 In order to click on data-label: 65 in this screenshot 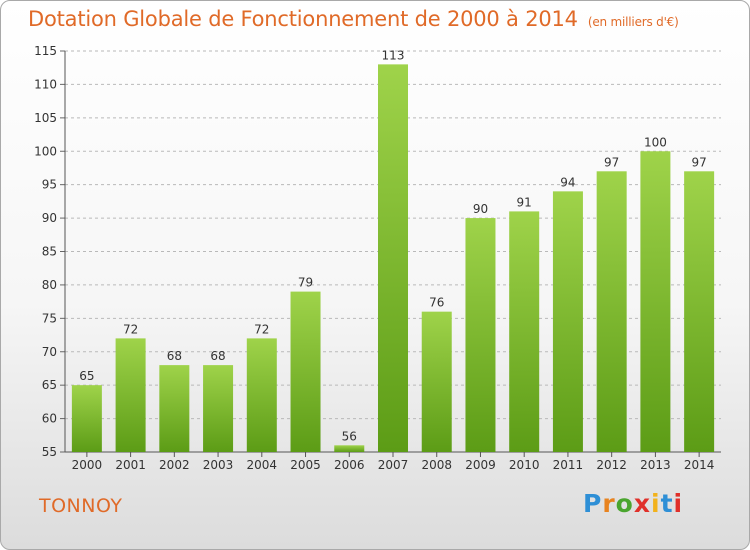, I will do `click(86, 376)`.